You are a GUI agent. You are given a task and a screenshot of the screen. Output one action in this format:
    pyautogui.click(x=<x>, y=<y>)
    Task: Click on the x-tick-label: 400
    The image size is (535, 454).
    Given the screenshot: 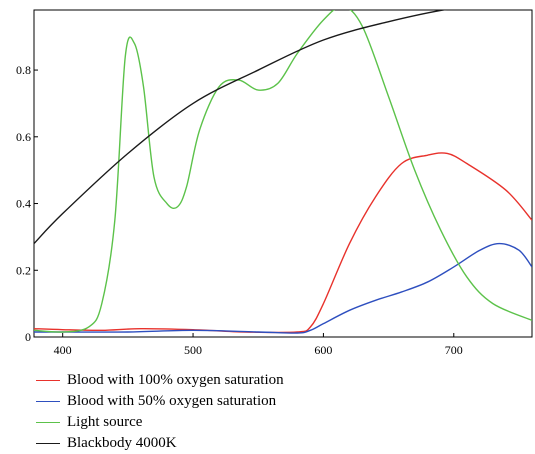 What is the action you would take?
    pyautogui.click(x=63, y=350)
    